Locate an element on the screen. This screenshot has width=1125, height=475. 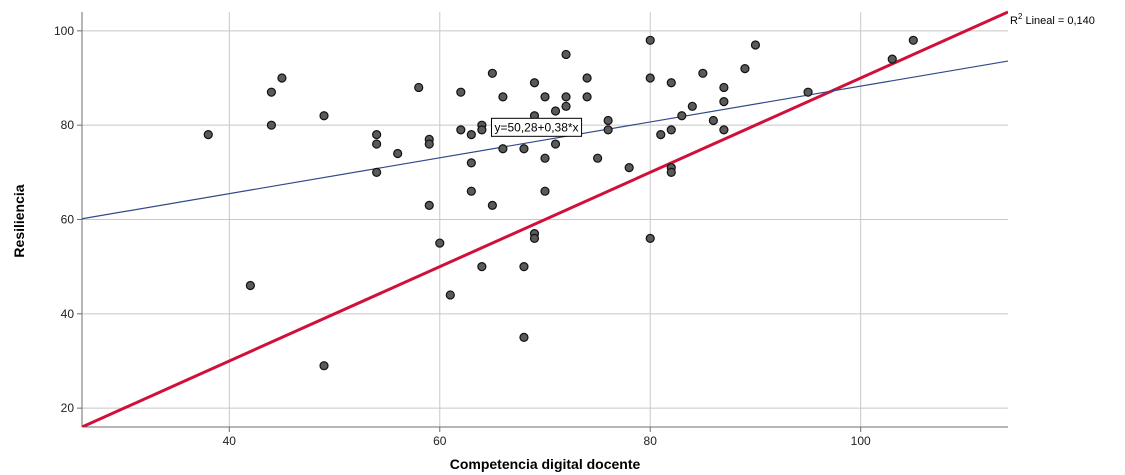
x-tick-label: 80 is located at coordinates (651, 441).